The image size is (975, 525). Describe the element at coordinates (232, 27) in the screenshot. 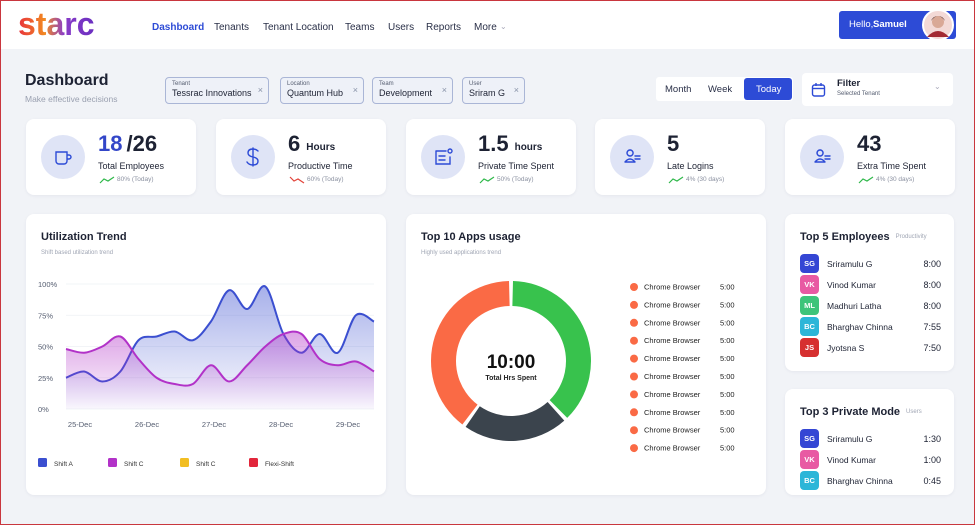

I see `nav-item: Tenants` at that location.